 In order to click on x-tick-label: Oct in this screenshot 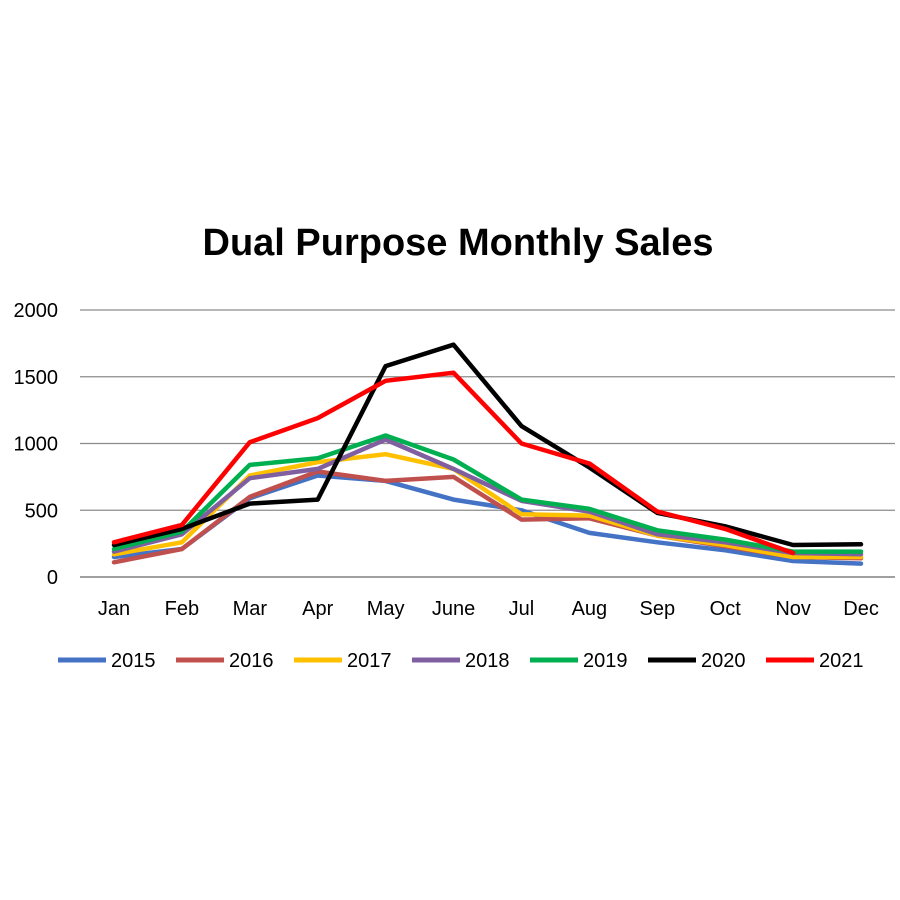, I will do `click(726, 609)`.